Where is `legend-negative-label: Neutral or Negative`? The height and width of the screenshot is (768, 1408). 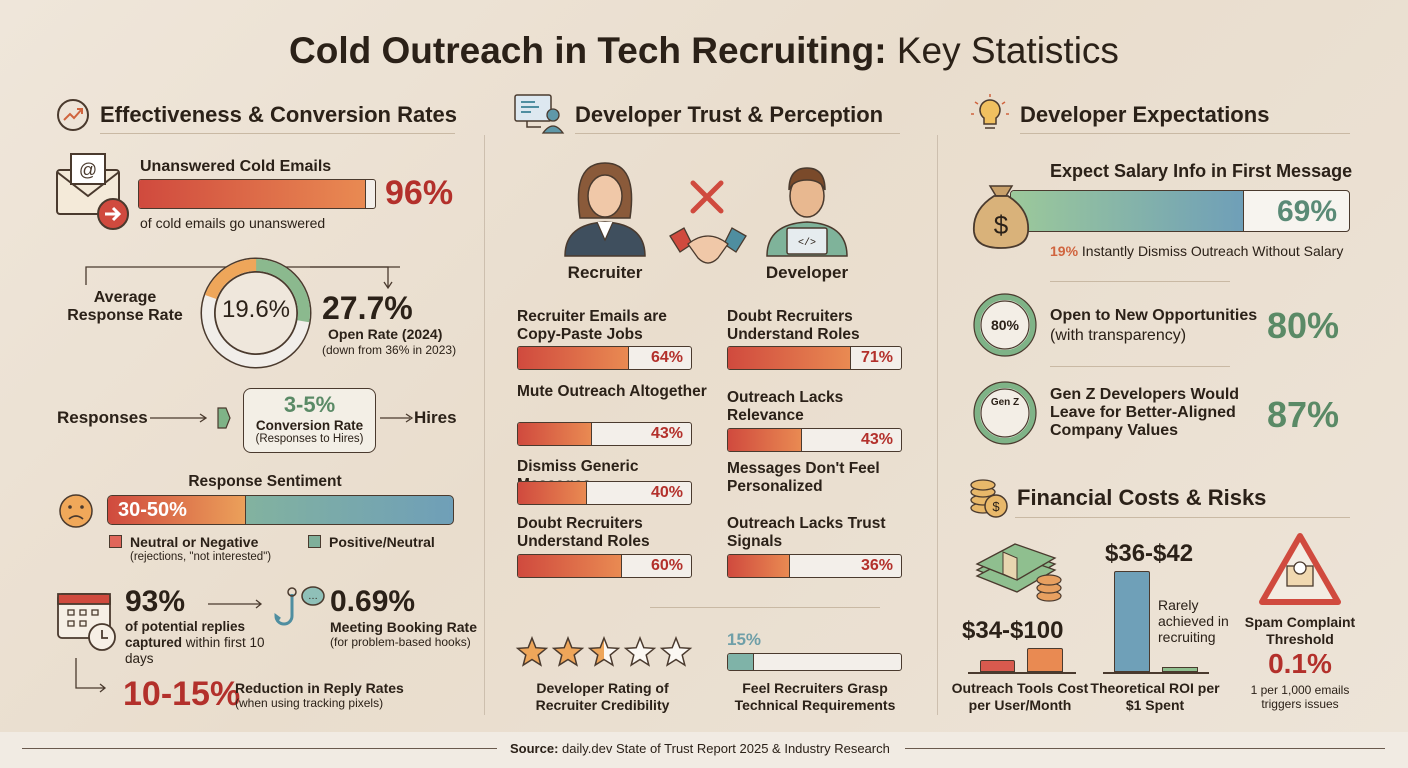
legend-negative-label: Neutral or Negative is located at coordinates (194, 542).